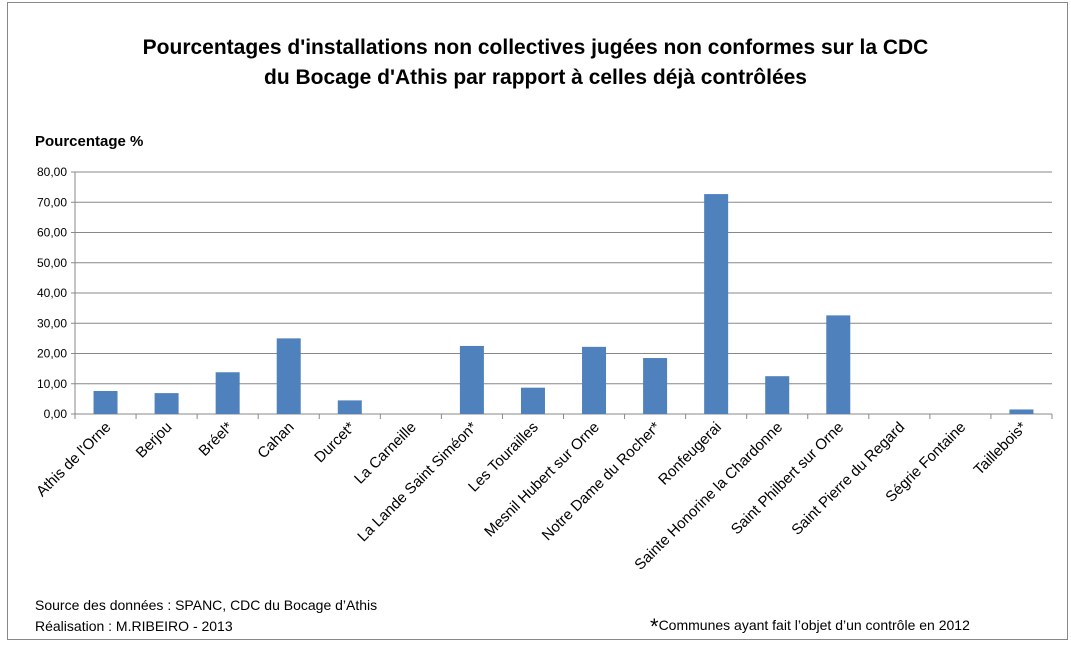  What do you see at coordinates (52, 263) in the screenshot?
I see `y-tick-label: 50,00` at bounding box center [52, 263].